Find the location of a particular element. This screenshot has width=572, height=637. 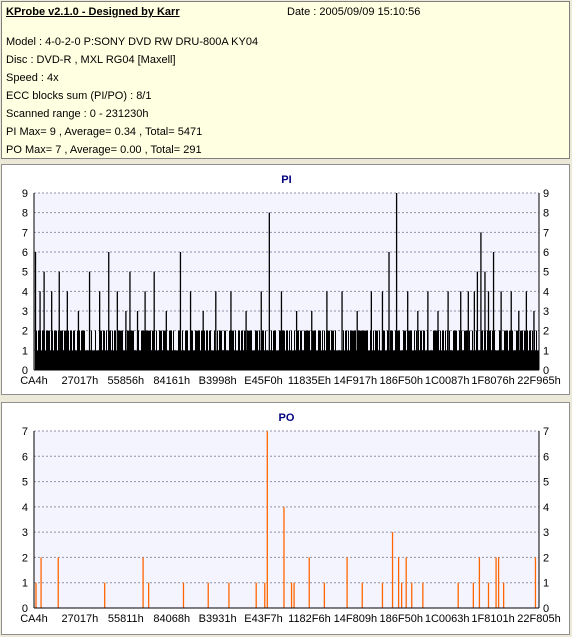

range-line: Scanned range : 0 - 231230h is located at coordinates (77, 114).